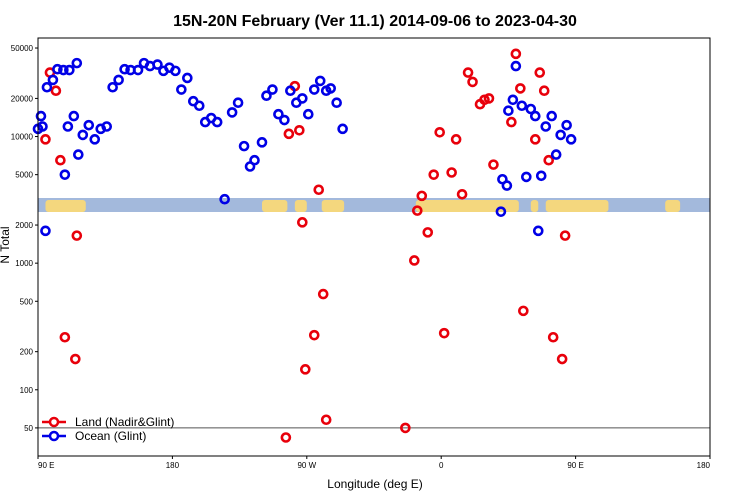  Describe the element at coordinates (27, 390) in the screenshot. I see `y-tick-label: 100` at that location.